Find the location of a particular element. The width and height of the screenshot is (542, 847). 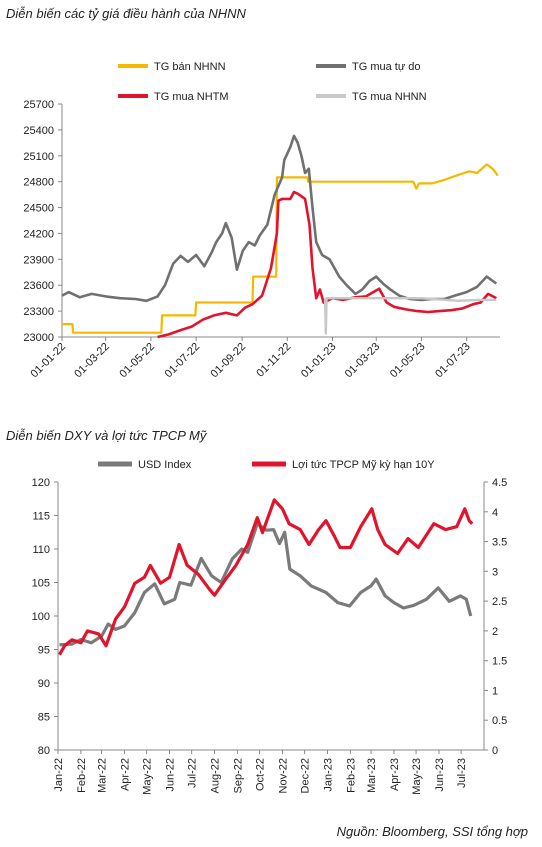

chart2-y2-tick-label: 4.5 is located at coordinates (499, 483).